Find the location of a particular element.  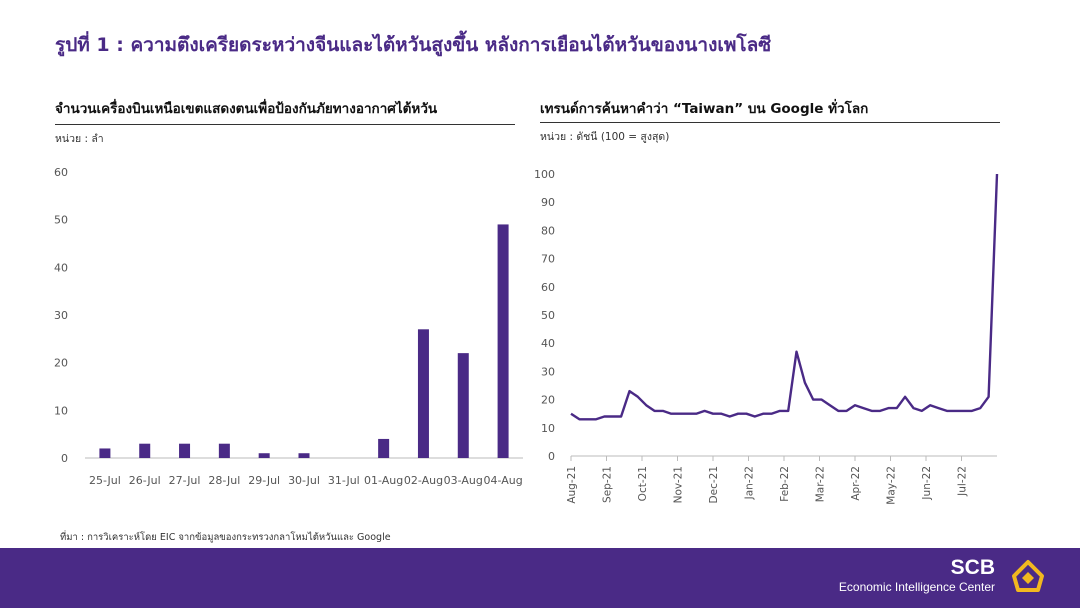

x-tick-label: 28-Jul is located at coordinates (224, 480).